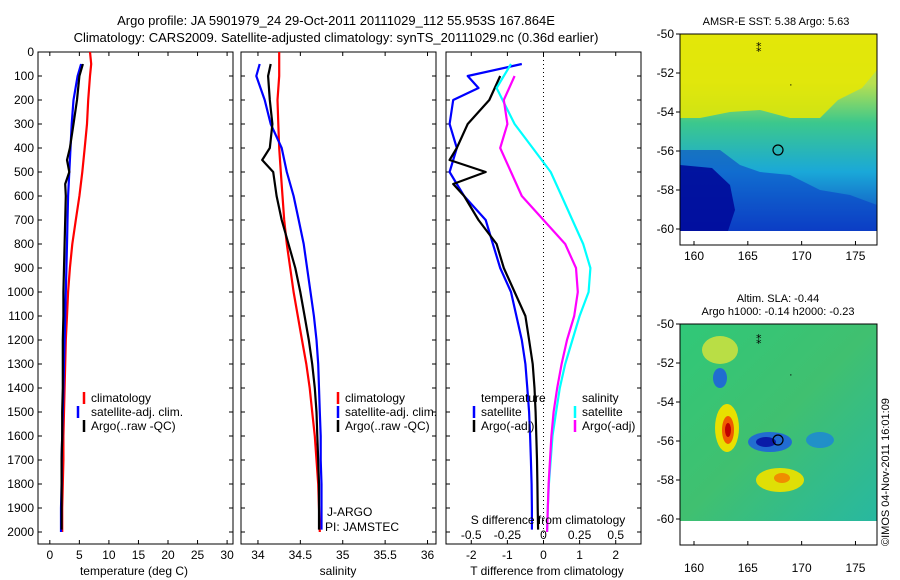 This screenshot has width=900, height=580. What do you see at coordinates (139, 555) in the screenshot?
I see `x-tick-label: 15` at bounding box center [139, 555].